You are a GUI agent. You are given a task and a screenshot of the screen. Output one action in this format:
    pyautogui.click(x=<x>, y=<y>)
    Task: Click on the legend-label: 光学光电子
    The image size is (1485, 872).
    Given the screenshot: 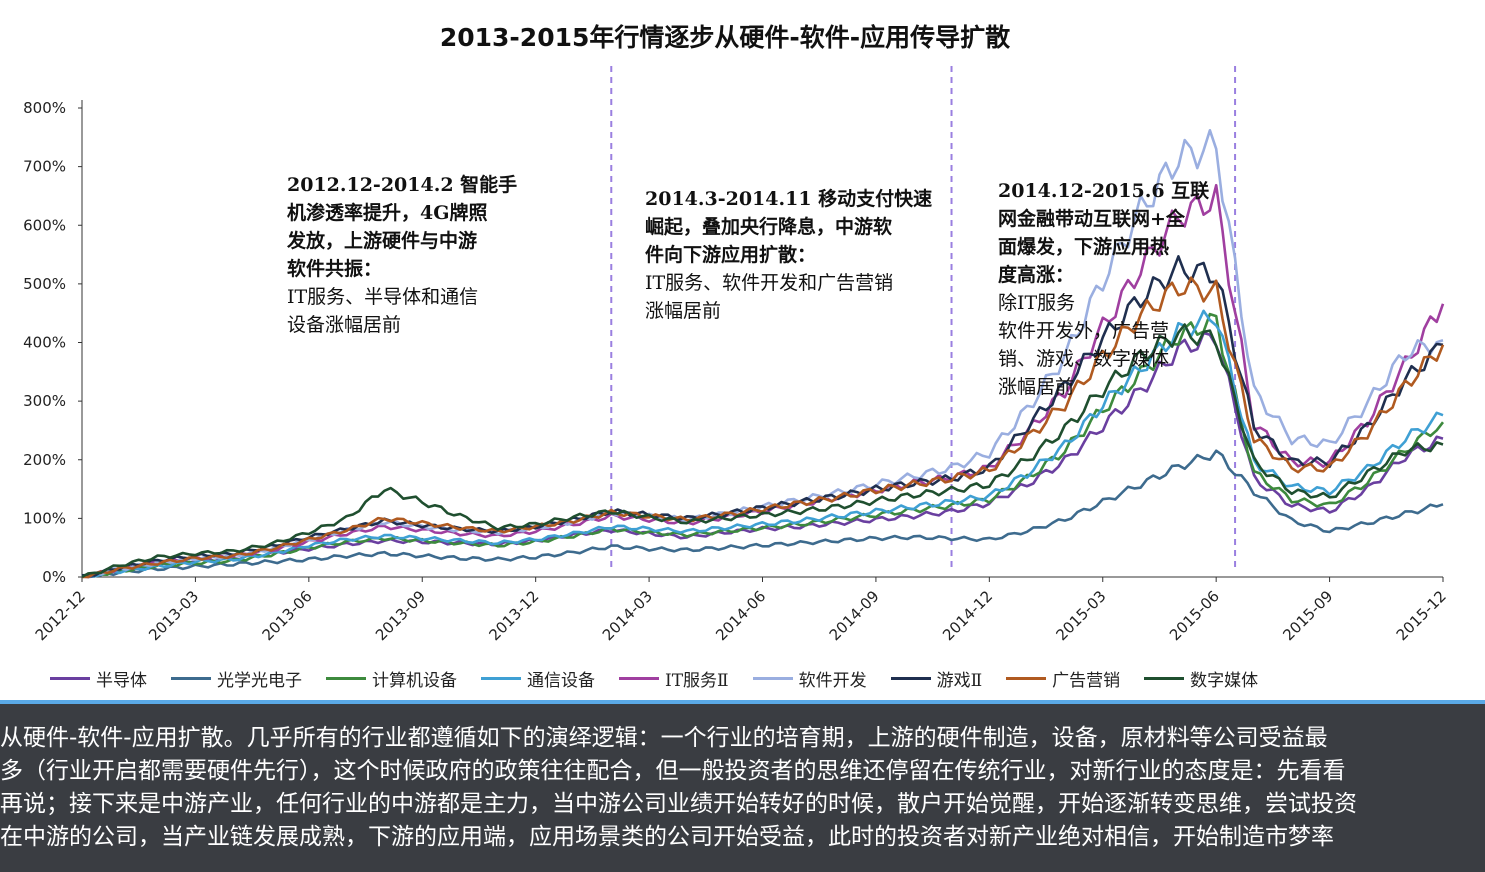 What is the action you would take?
    pyautogui.click(x=259, y=680)
    